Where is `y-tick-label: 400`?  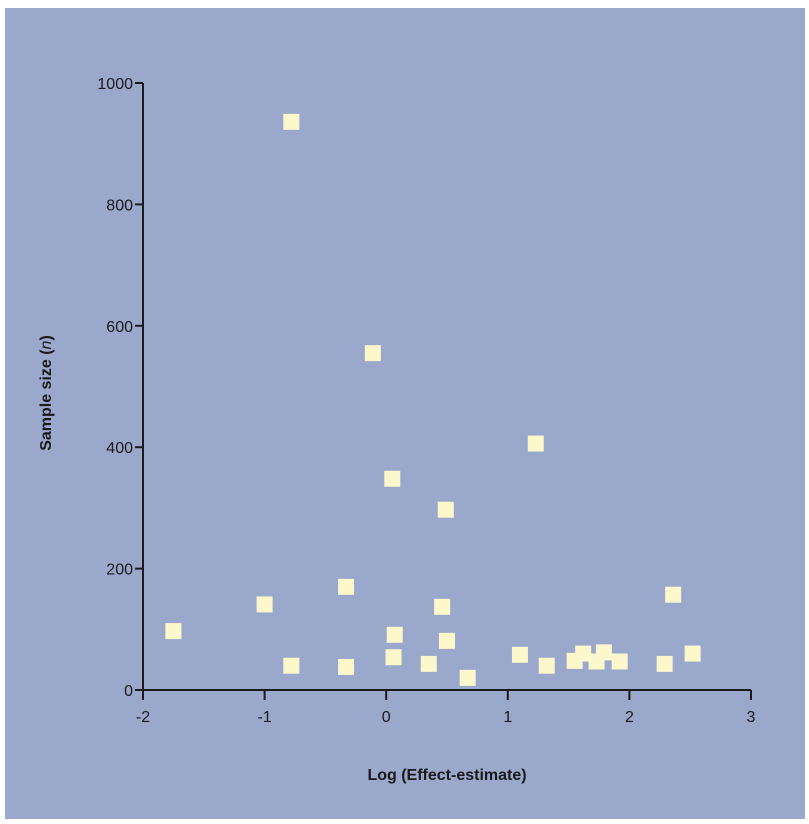
y-tick-label: 400 is located at coordinates (119, 448).